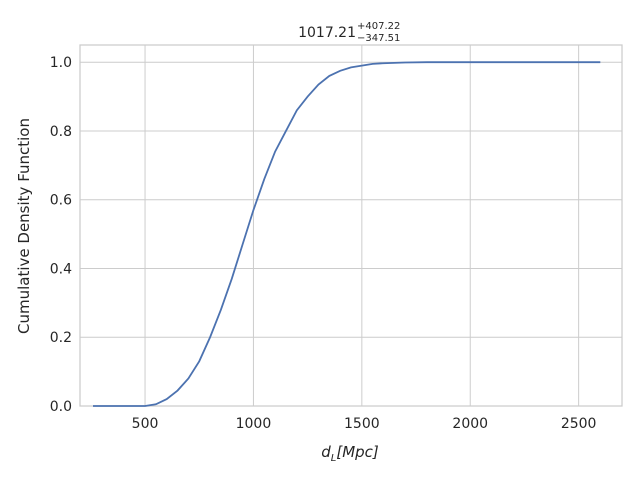 The height and width of the screenshot is (480, 640). I want to click on y-tick-label: 0.0, so click(61, 407).